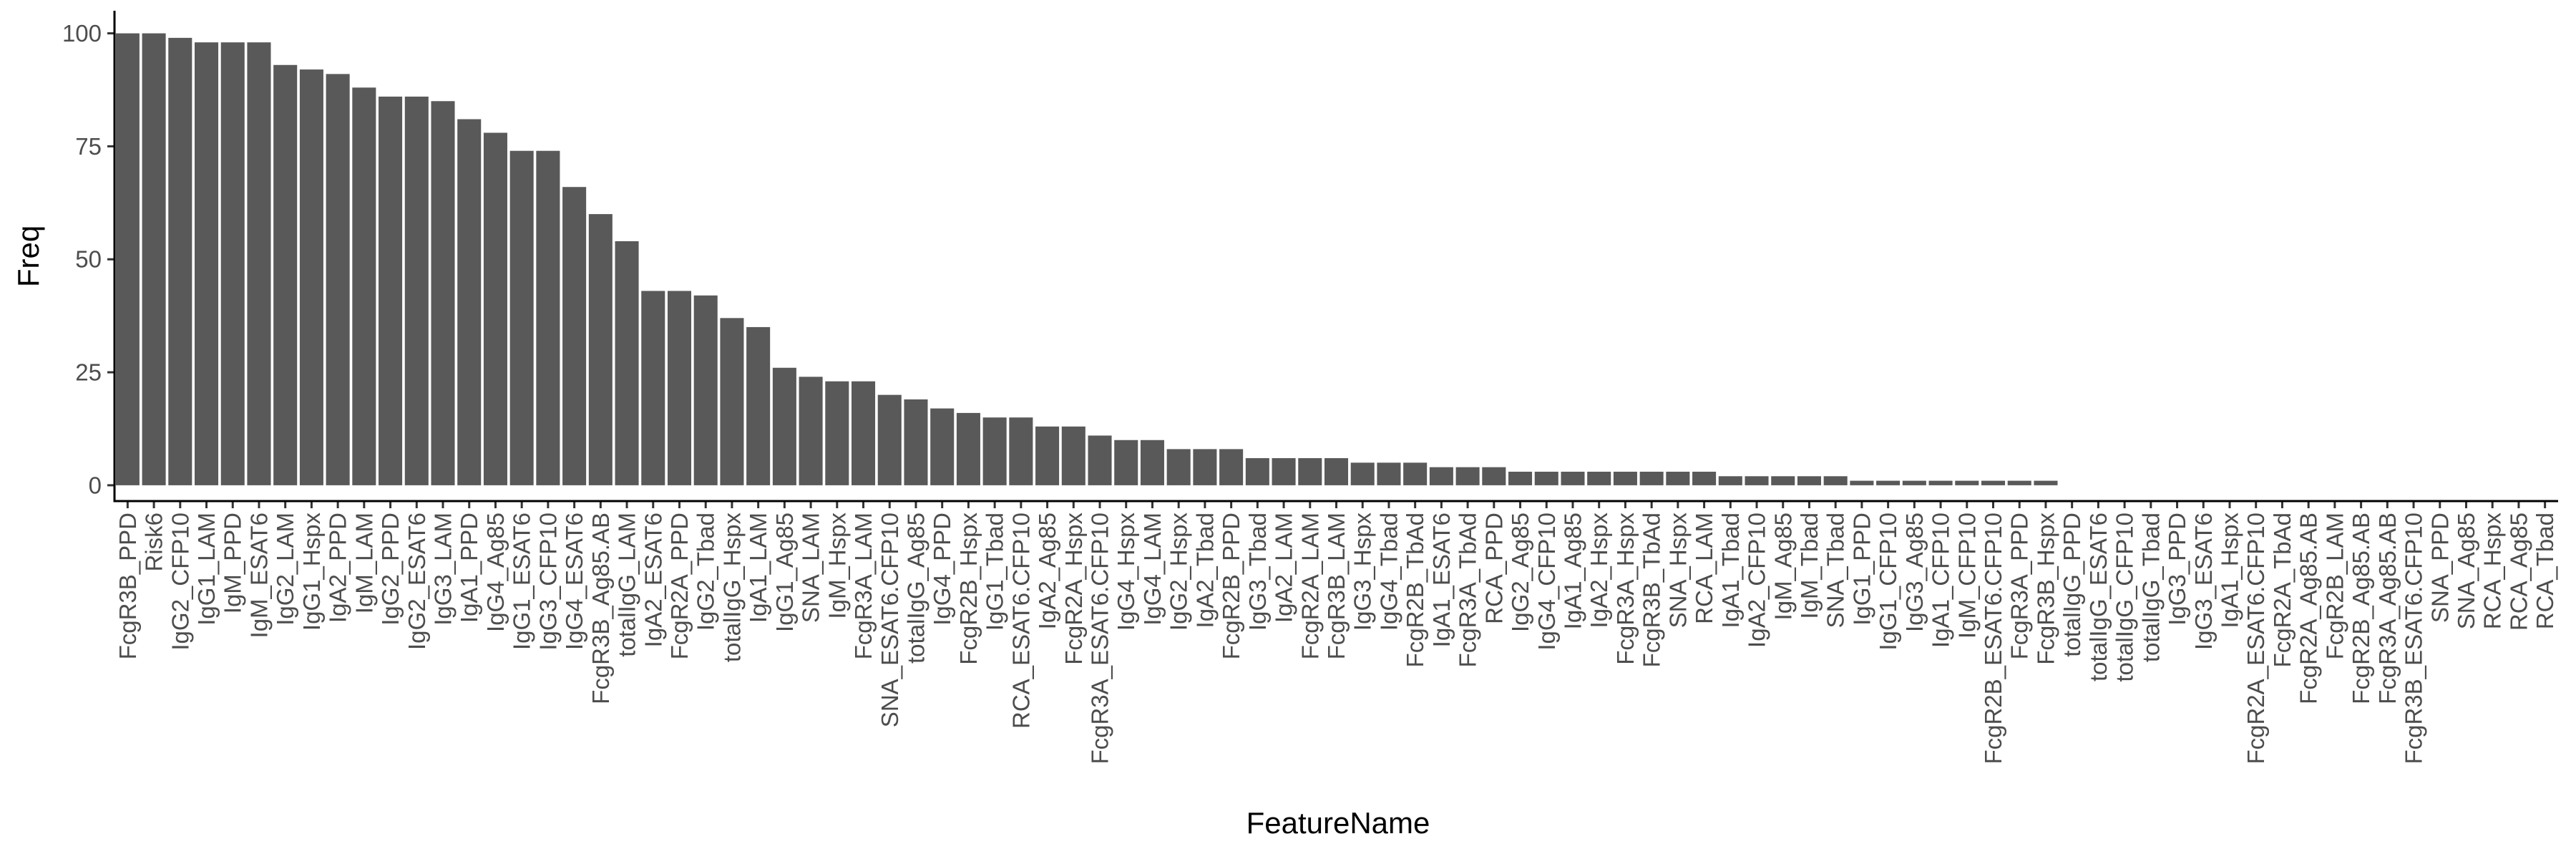 The height and width of the screenshot is (859, 2576). I want to click on x-tick-label: IgA2_Tbad, so click(1204, 570).